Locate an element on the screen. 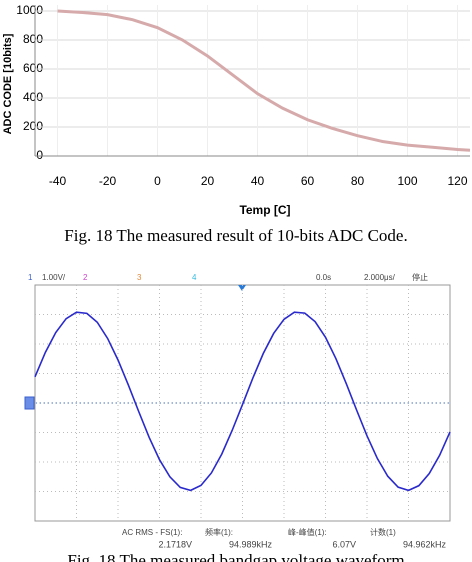 This screenshot has height=562, width=472. x-tick-label: -40 is located at coordinates (58, 181).